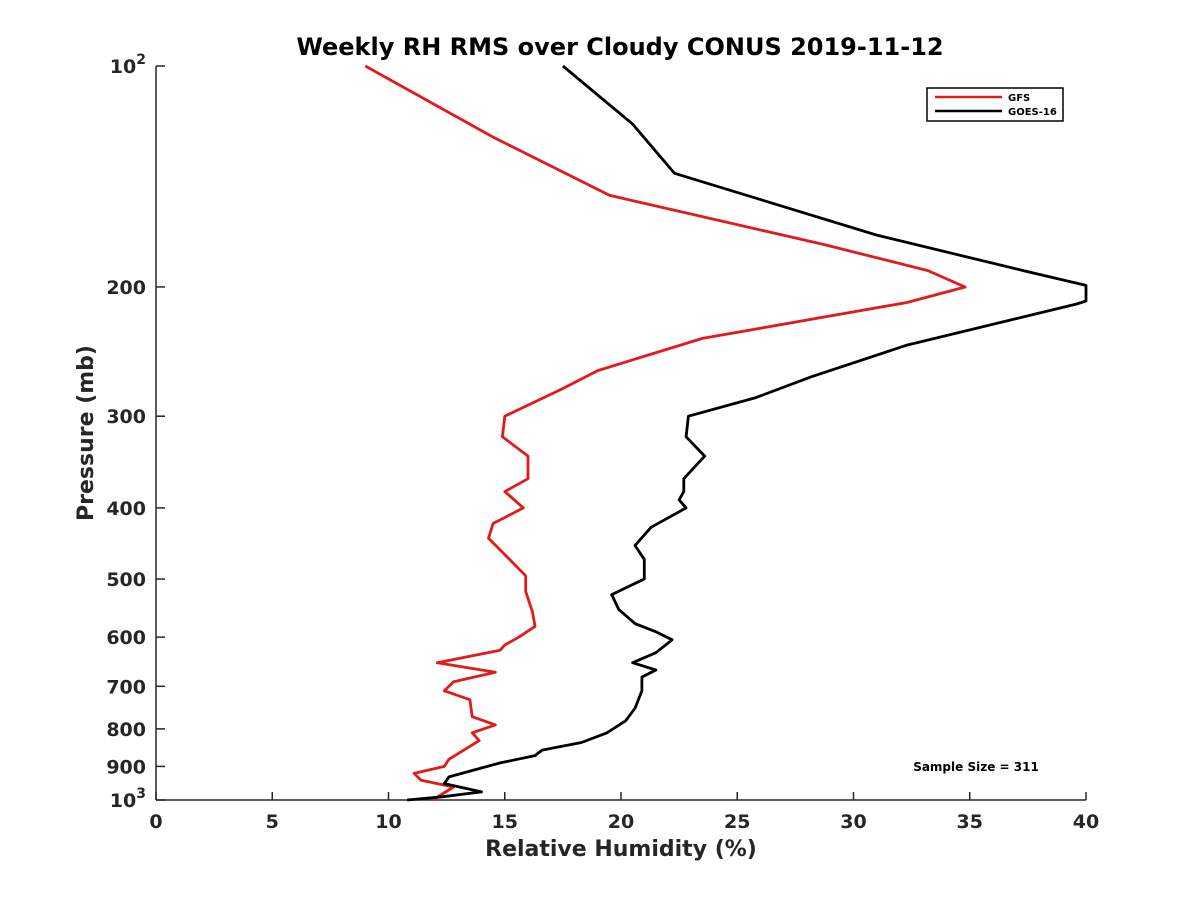 The image size is (1200, 900). What do you see at coordinates (1032, 112) in the screenshot?
I see `legend-label-goes16: GOES-16` at bounding box center [1032, 112].